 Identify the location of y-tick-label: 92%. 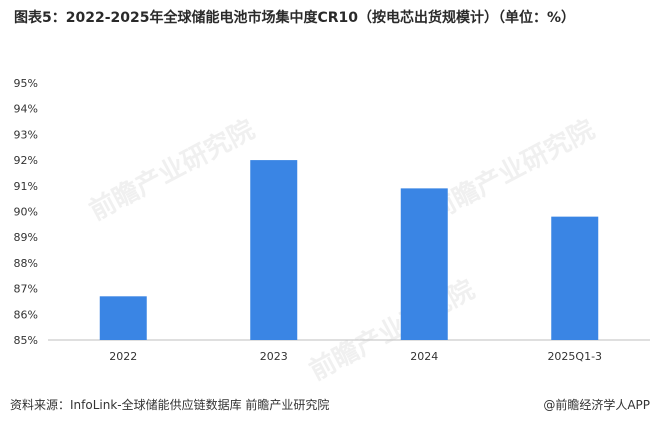
(26, 160).